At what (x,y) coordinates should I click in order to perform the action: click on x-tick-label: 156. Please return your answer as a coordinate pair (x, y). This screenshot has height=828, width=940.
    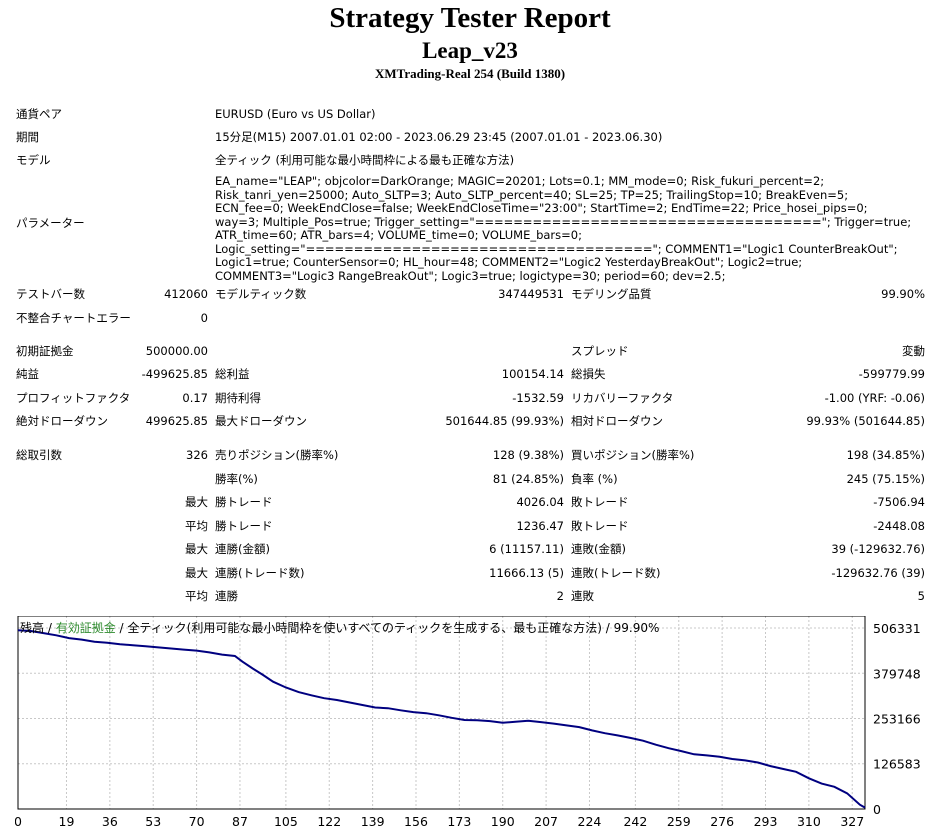
    Looking at the image, I should click on (416, 821).